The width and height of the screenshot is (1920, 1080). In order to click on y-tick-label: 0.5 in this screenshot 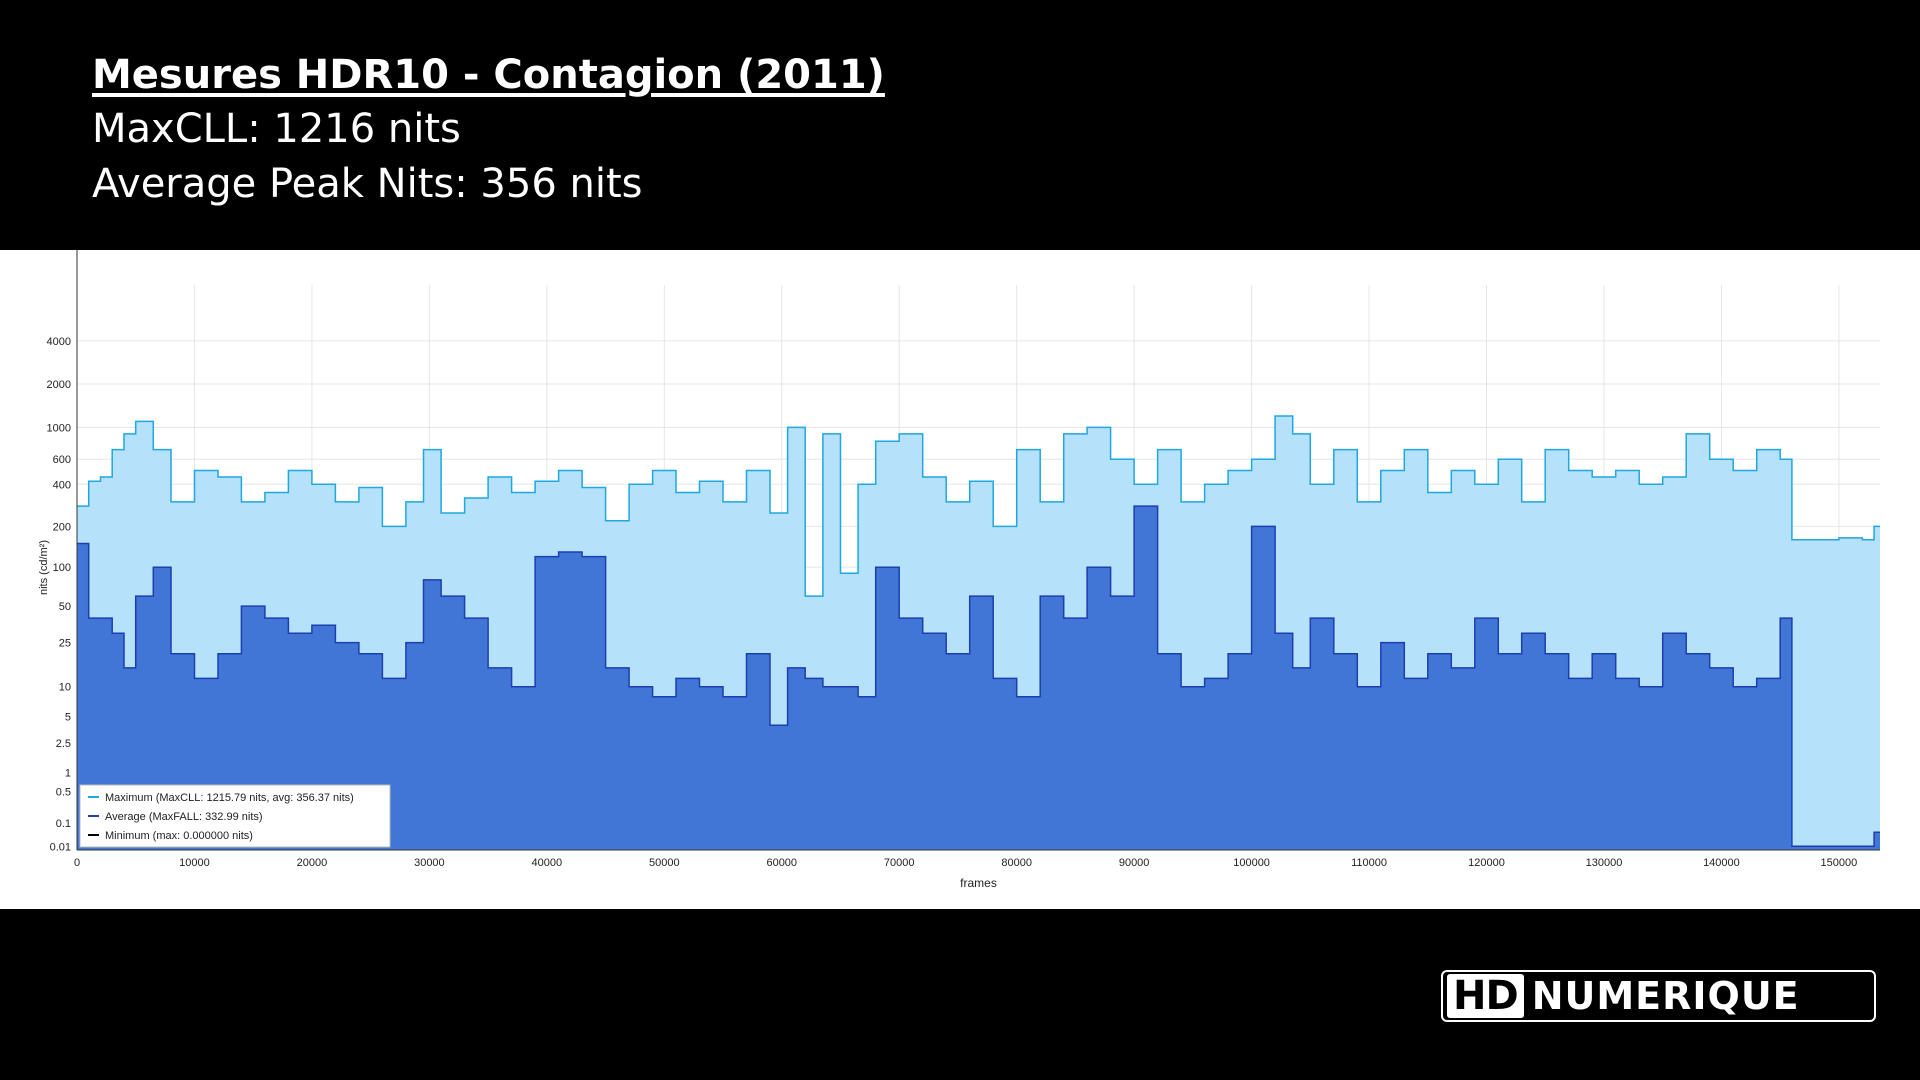, I will do `click(63, 792)`.